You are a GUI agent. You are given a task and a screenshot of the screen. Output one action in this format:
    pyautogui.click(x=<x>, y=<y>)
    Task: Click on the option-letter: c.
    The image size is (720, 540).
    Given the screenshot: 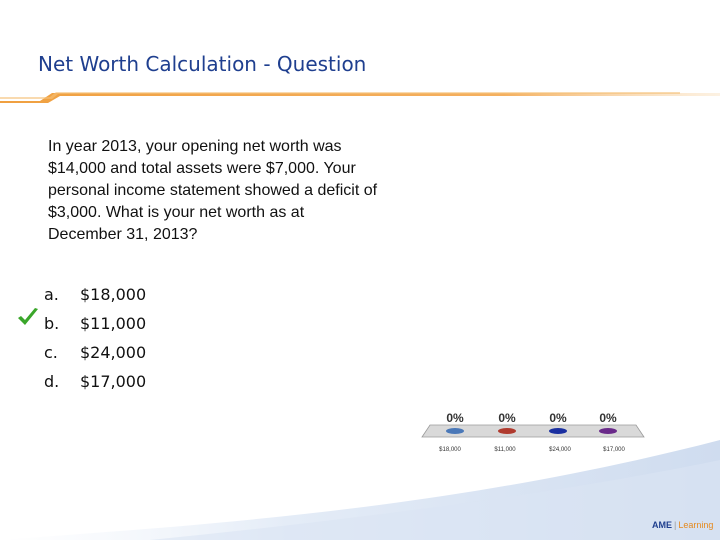 What is the action you would take?
    pyautogui.click(x=51, y=352)
    